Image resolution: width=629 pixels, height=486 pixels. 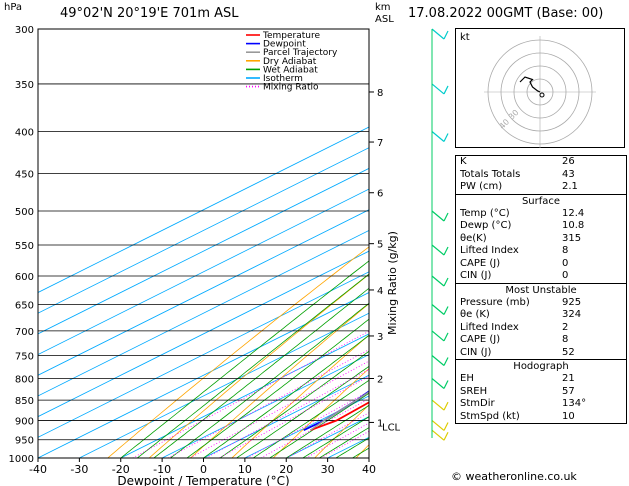 I want to click on surface-value: 12.4, so click(x=573, y=213).